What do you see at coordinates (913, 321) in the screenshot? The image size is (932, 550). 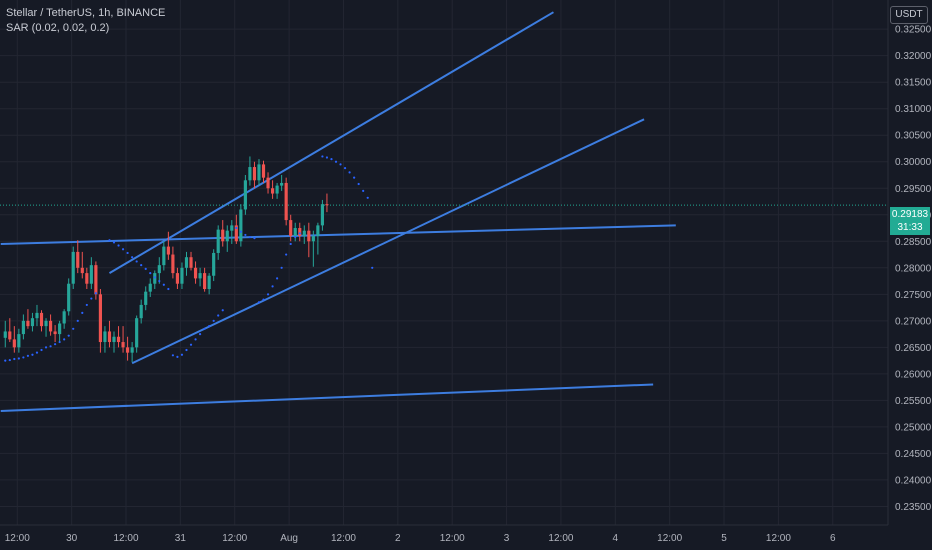 I see `price-tick-label: 0.27000` at bounding box center [913, 321].